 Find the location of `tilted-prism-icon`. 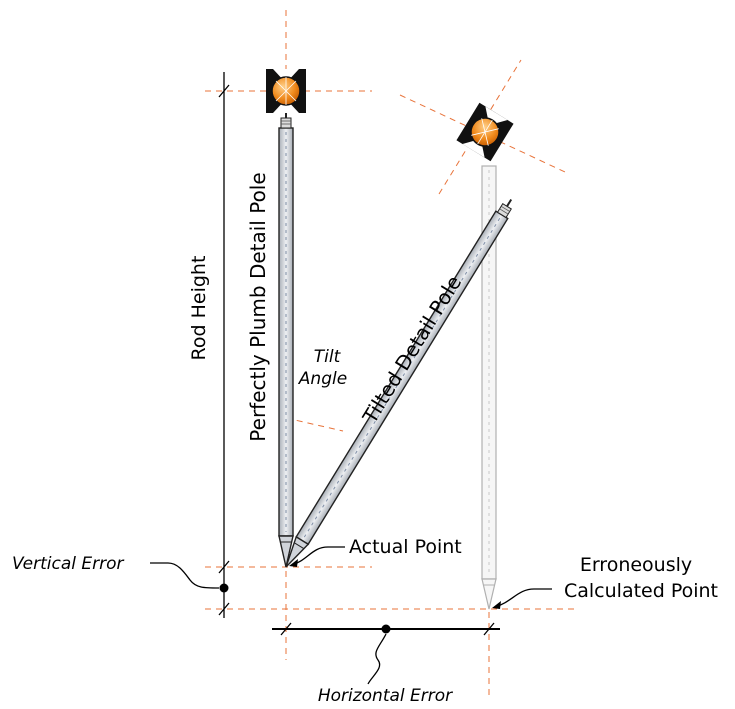

tilted-prism-icon is located at coordinates (485, 132).